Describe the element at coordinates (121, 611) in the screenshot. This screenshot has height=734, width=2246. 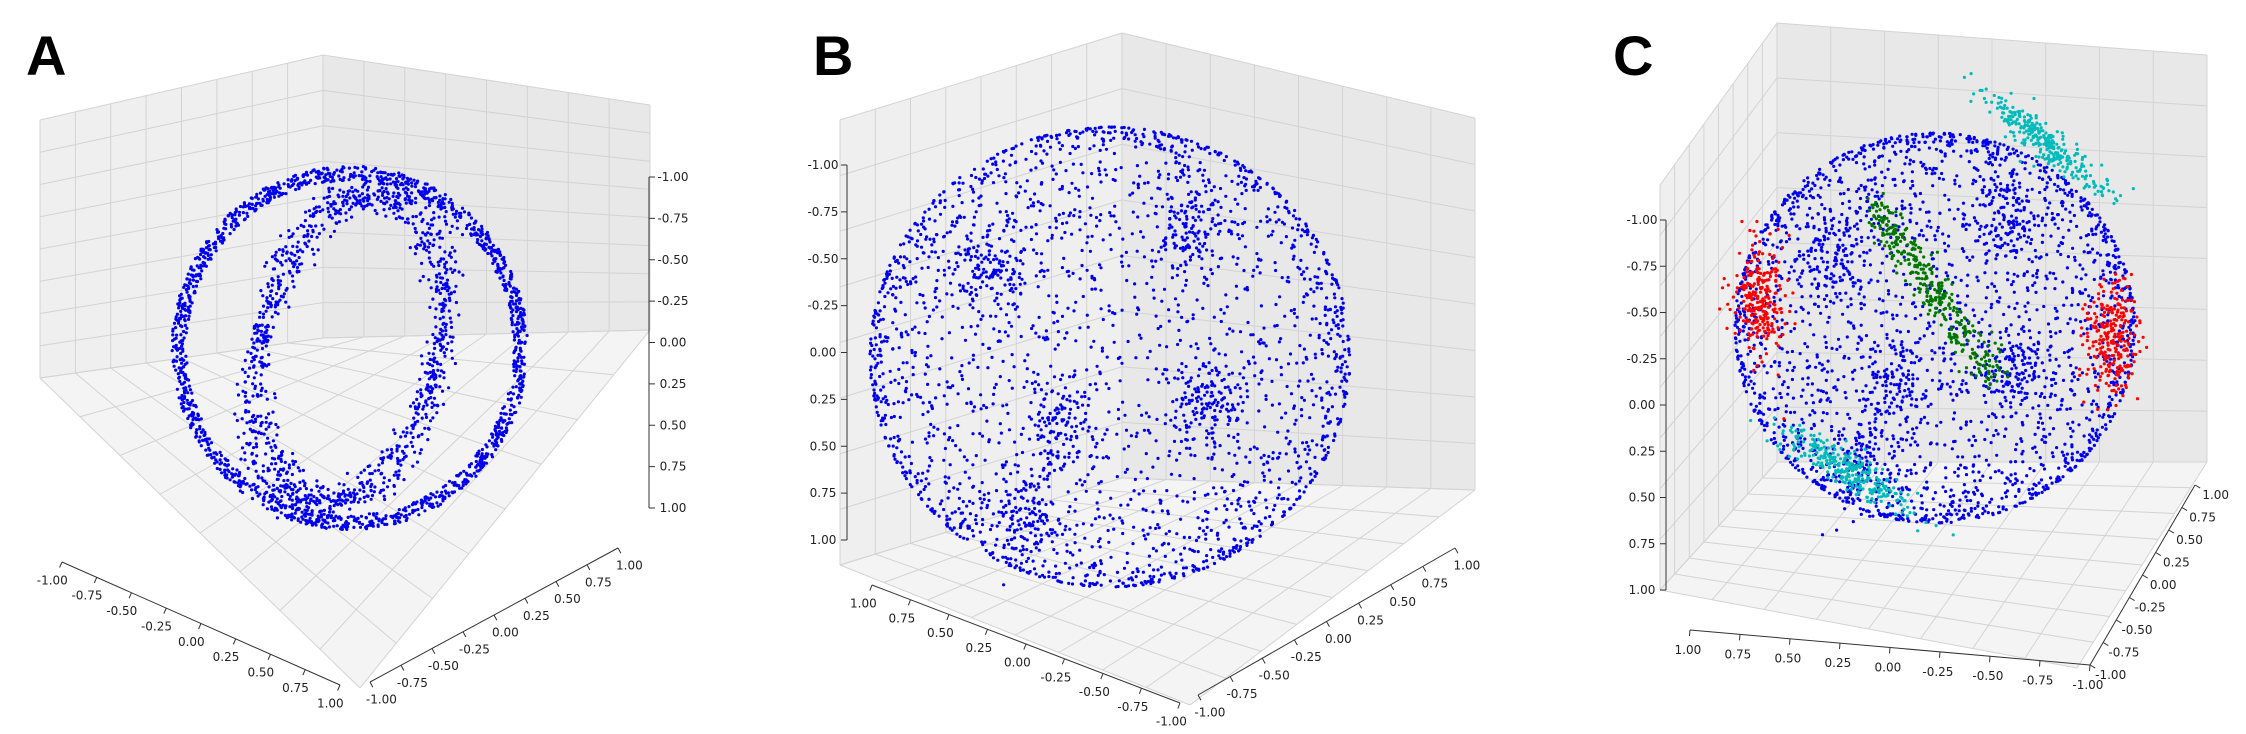
I see `tick-label: -0.50` at that location.